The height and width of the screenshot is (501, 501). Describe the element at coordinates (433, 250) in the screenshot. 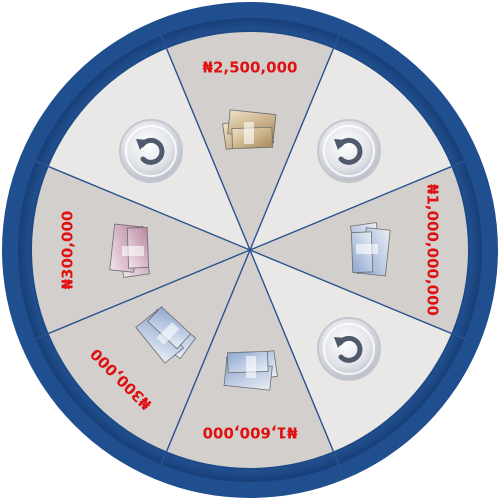

I see `prize-label-2: ₦1,000,000,000` at that location.